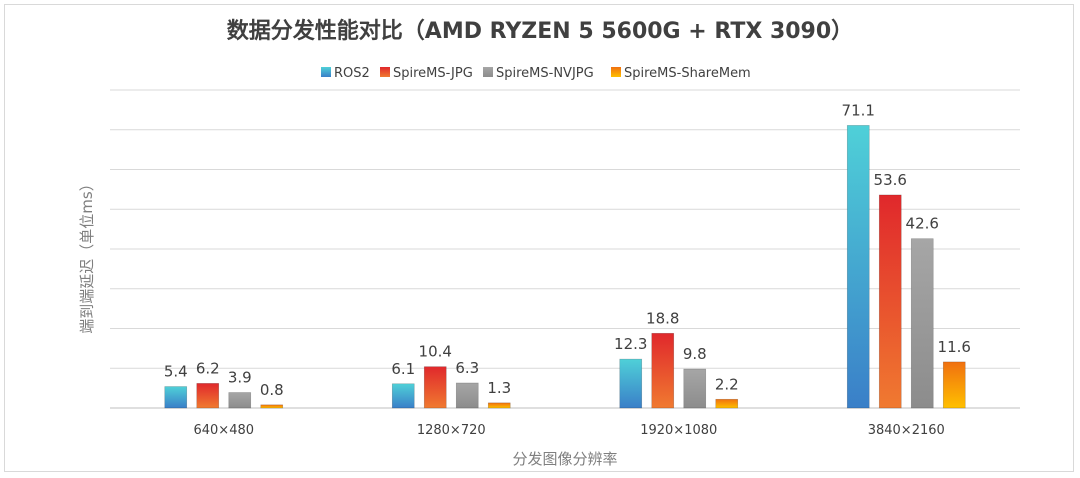  Describe the element at coordinates (240, 377) in the screenshot. I see `data-label: 3.9` at that location.